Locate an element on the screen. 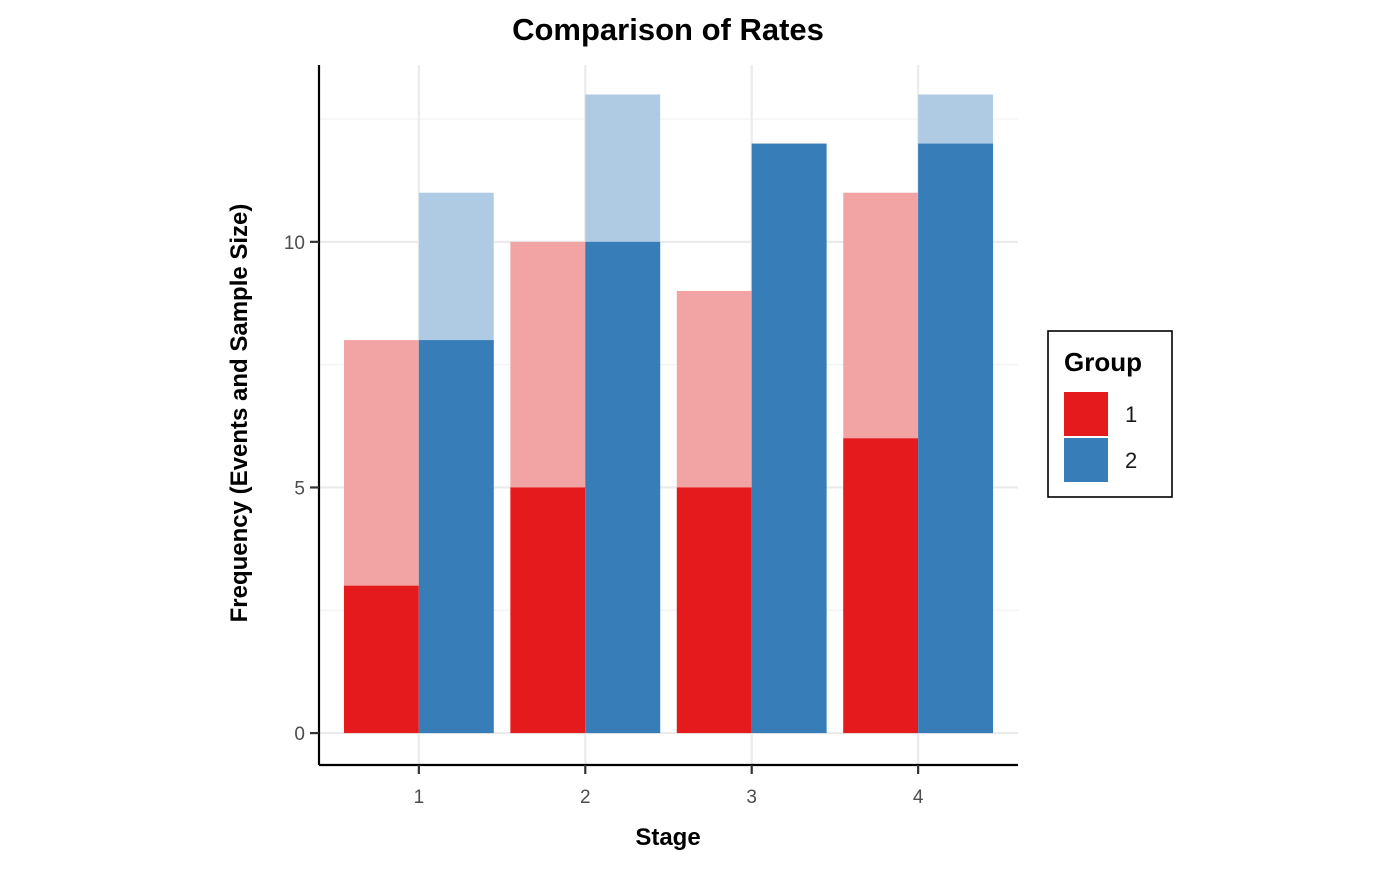 The height and width of the screenshot is (871, 1400). legend-title: Group is located at coordinates (1103, 362).